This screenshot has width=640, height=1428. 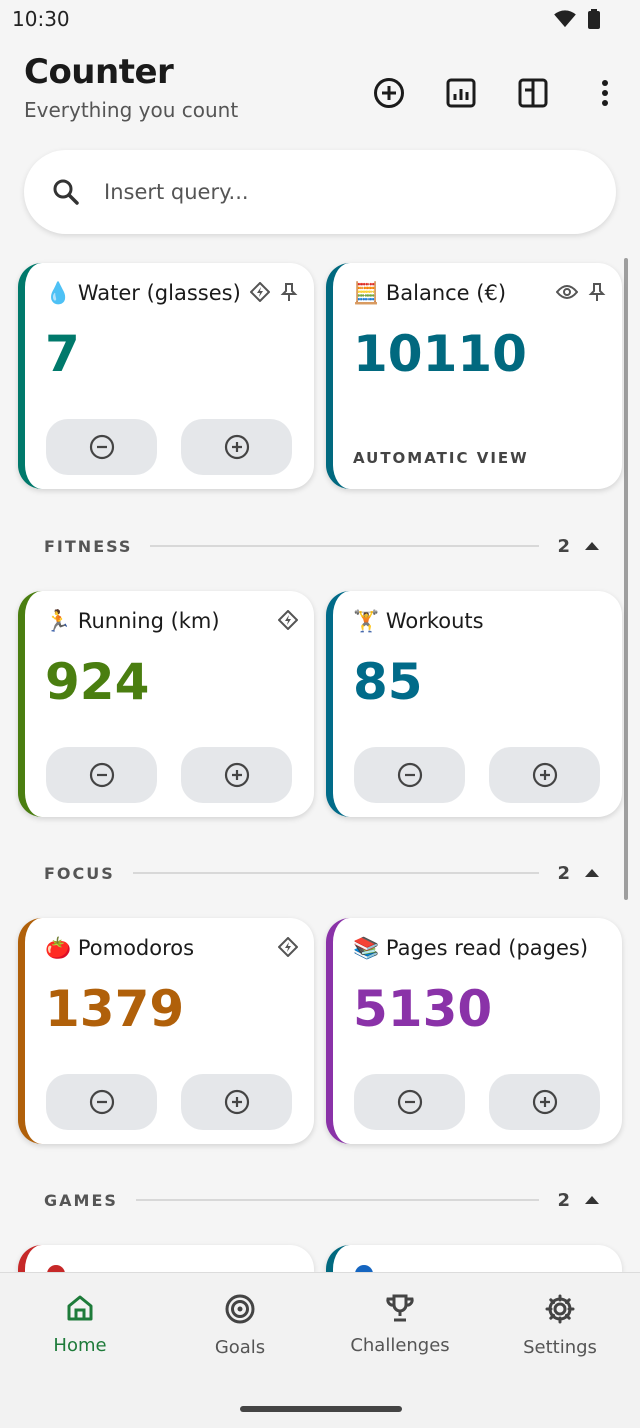 What do you see at coordinates (364, 1268) in the screenshot?
I see `card-emoji-dot` at bounding box center [364, 1268].